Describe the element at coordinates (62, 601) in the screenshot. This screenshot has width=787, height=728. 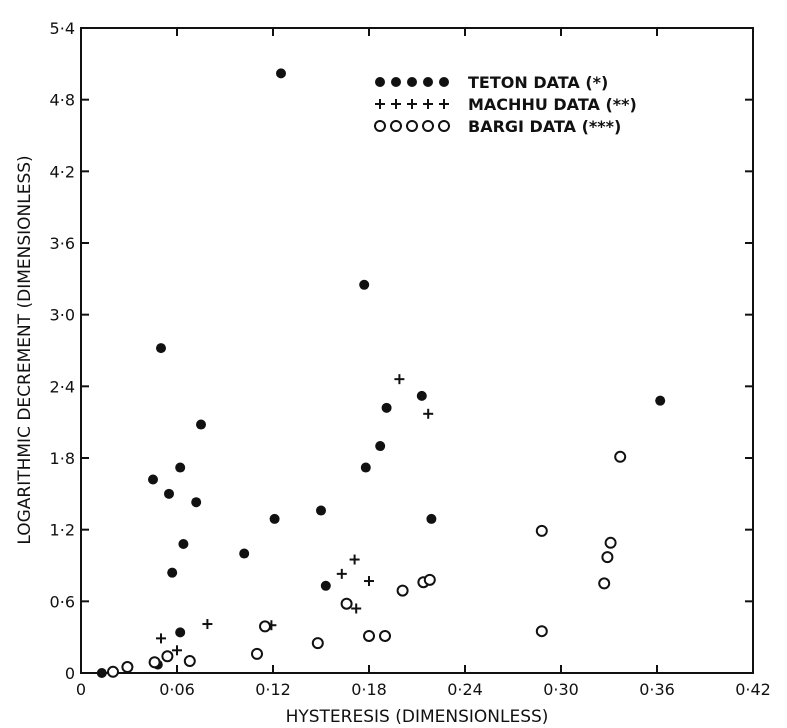
I see `y-tick-label: 0·6` at that location.